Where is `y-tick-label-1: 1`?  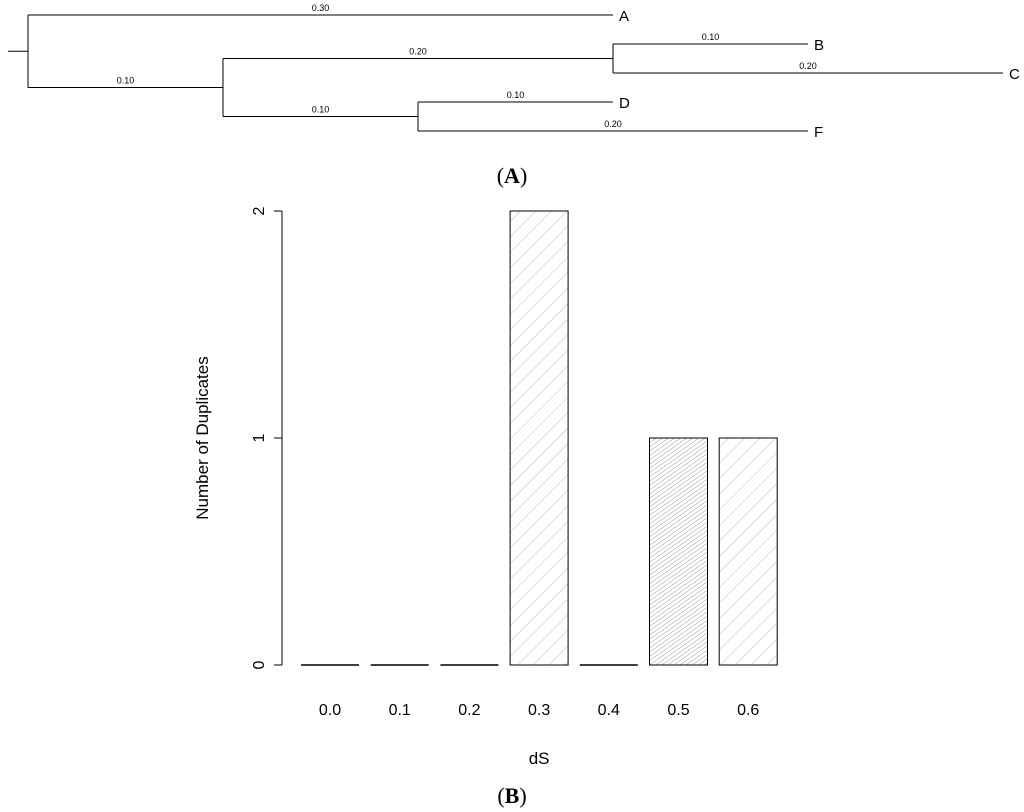
y-tick-label-1: 1 is located at coordinates (259, 437).